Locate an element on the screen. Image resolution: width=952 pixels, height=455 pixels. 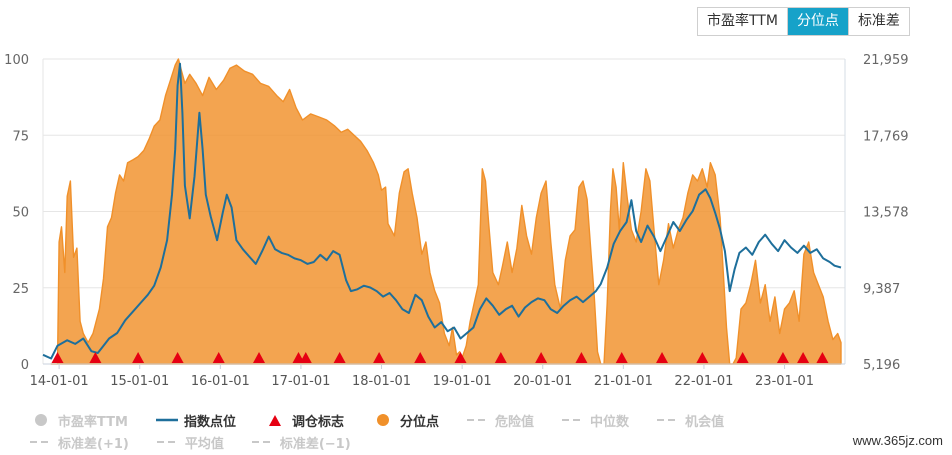
y-right-tick-label: 17,769 is located at coordinates (886, 136).